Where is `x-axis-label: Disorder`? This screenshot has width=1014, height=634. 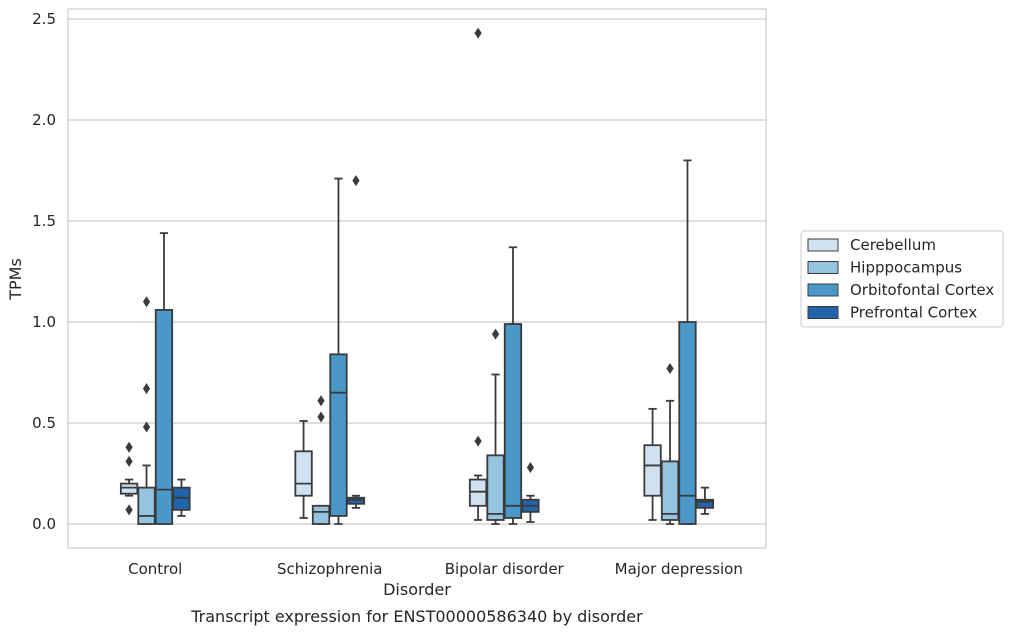 x-axis-label: Disorder is located at coordinates (417, 589).